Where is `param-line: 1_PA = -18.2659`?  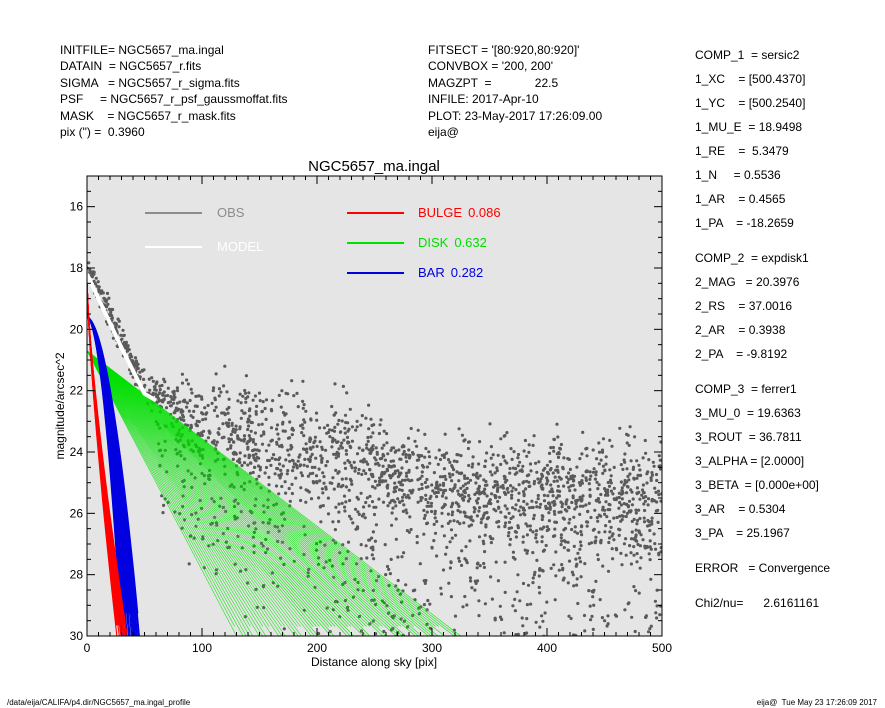 param-line: 1_PA = -18.2659 is located at coordinates (744, 223).